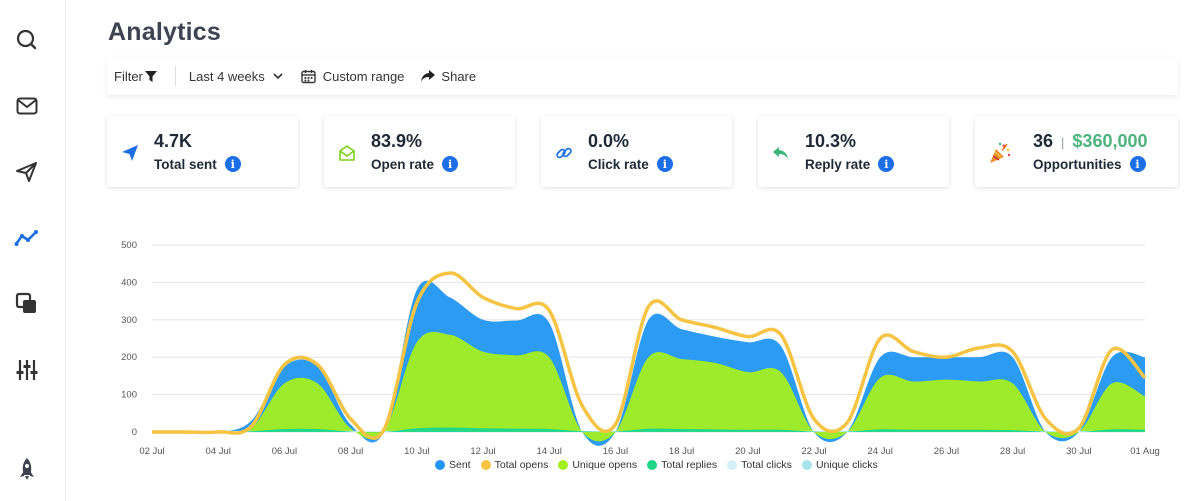 The width and height of the screenshot is (1200, 501). I want to click on y-tick-label: 100, so click(129, 395).